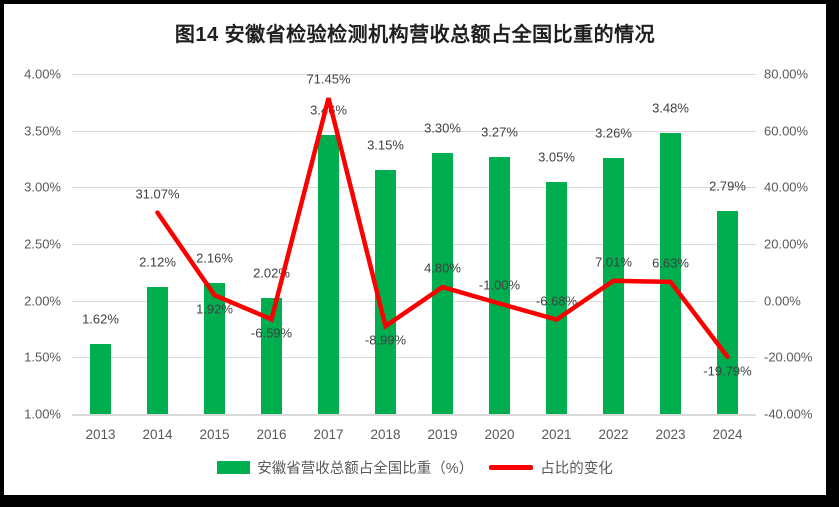  What do you see at coordinates (499, 434) in the screenshot?
I see `x-axis-tick: 2020` at bounding box center [499, 434].